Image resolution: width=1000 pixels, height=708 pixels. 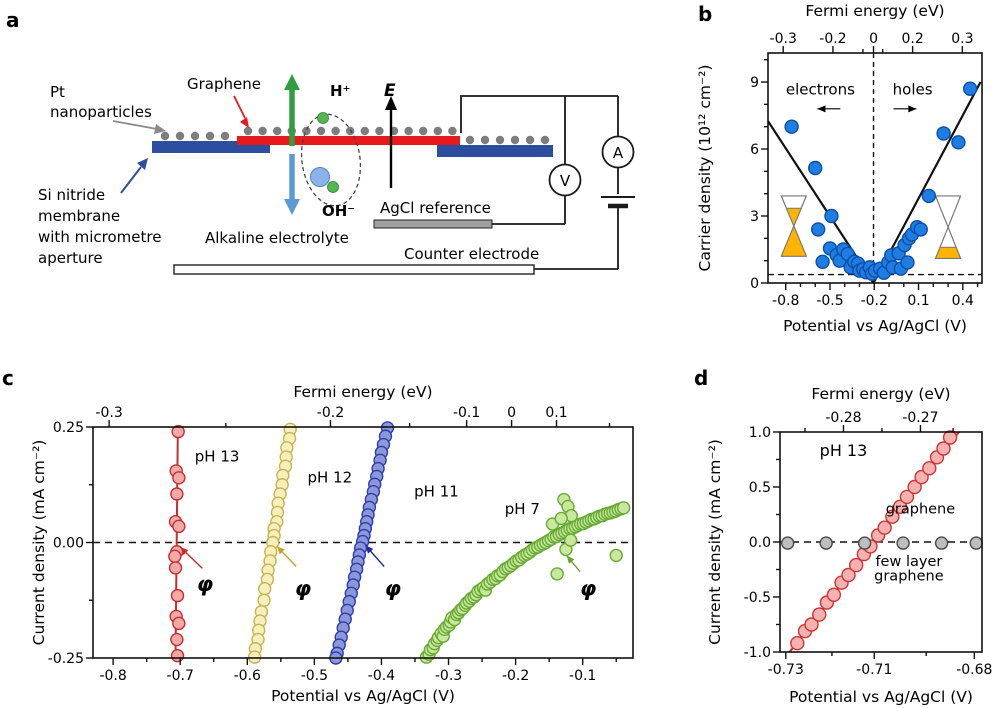 What do you see at coordinates (13, 20) in the screenshot?
I see `panel-a-label: a` at bounding box center [13, 20].